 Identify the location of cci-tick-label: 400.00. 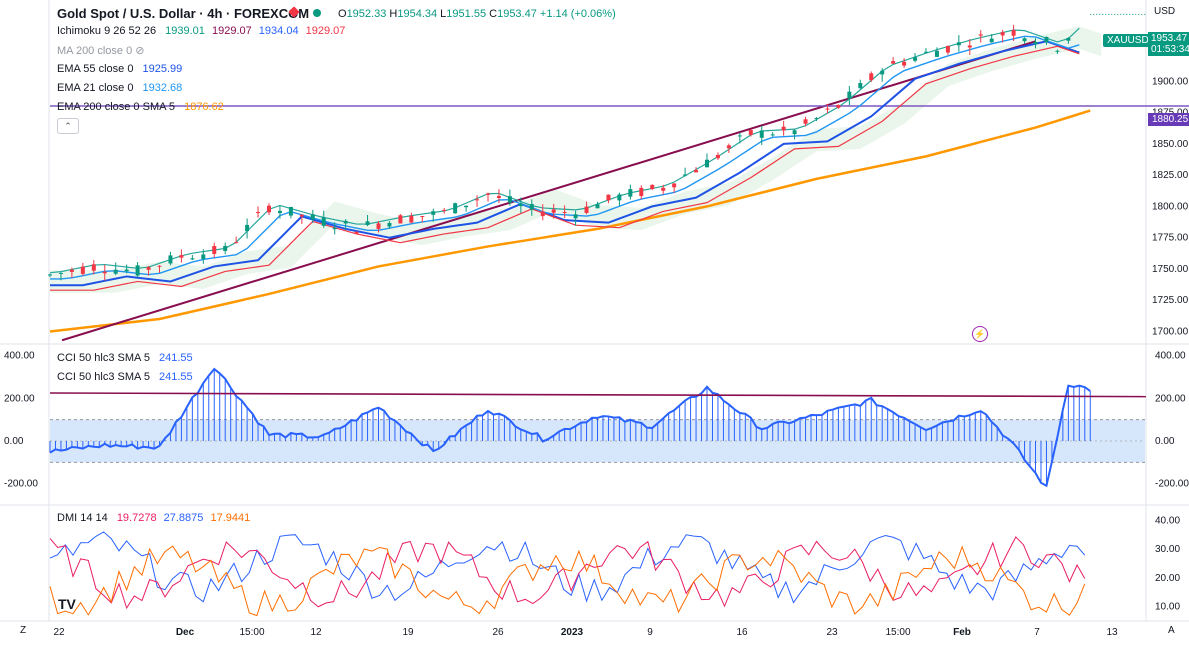
(1170, 356).